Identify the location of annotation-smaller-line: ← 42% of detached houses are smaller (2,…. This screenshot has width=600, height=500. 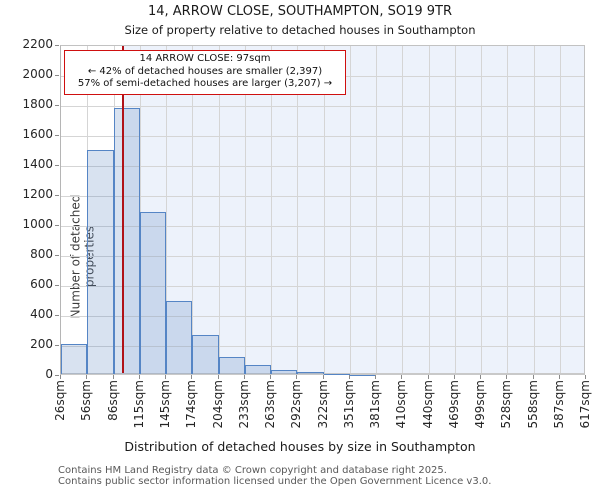
(205, 71).